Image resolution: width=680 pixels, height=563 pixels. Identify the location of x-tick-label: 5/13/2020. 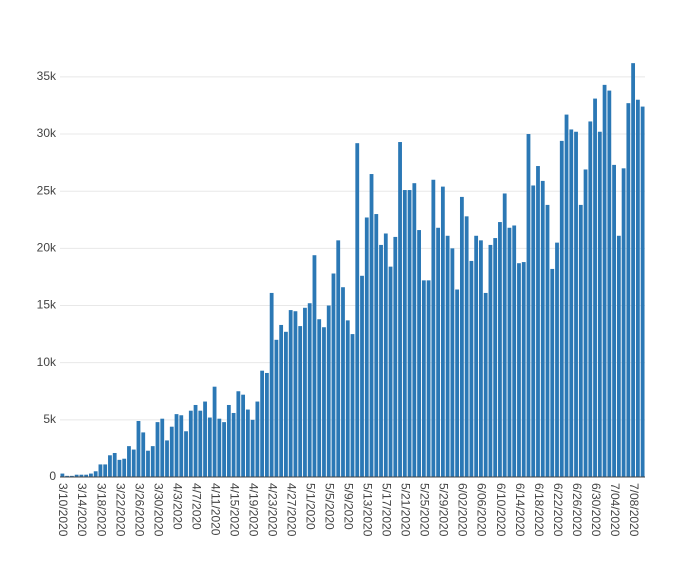
(368, 510).